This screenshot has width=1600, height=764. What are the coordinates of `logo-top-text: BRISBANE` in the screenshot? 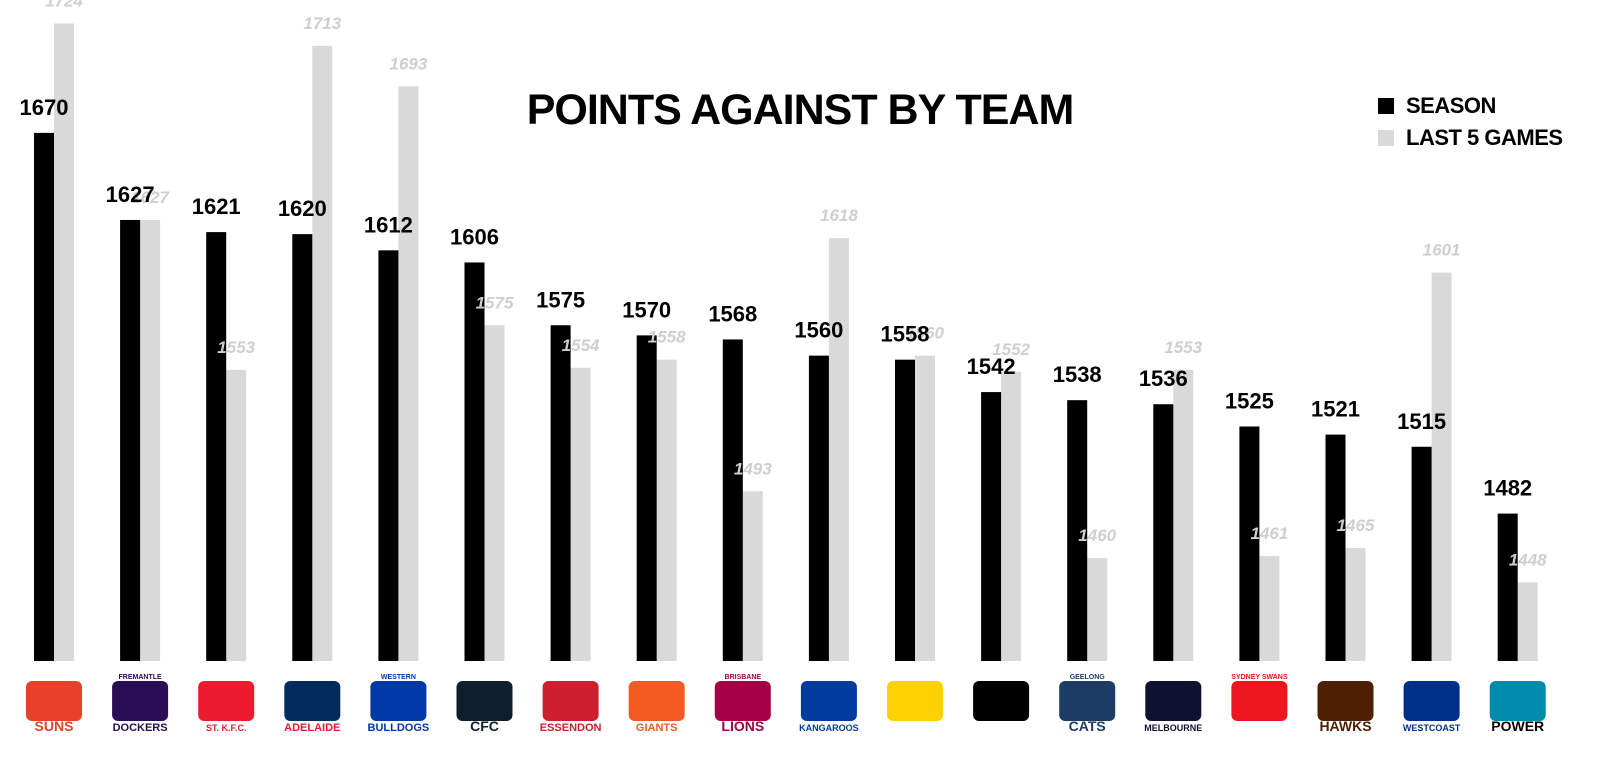 It's located at (743, 677).